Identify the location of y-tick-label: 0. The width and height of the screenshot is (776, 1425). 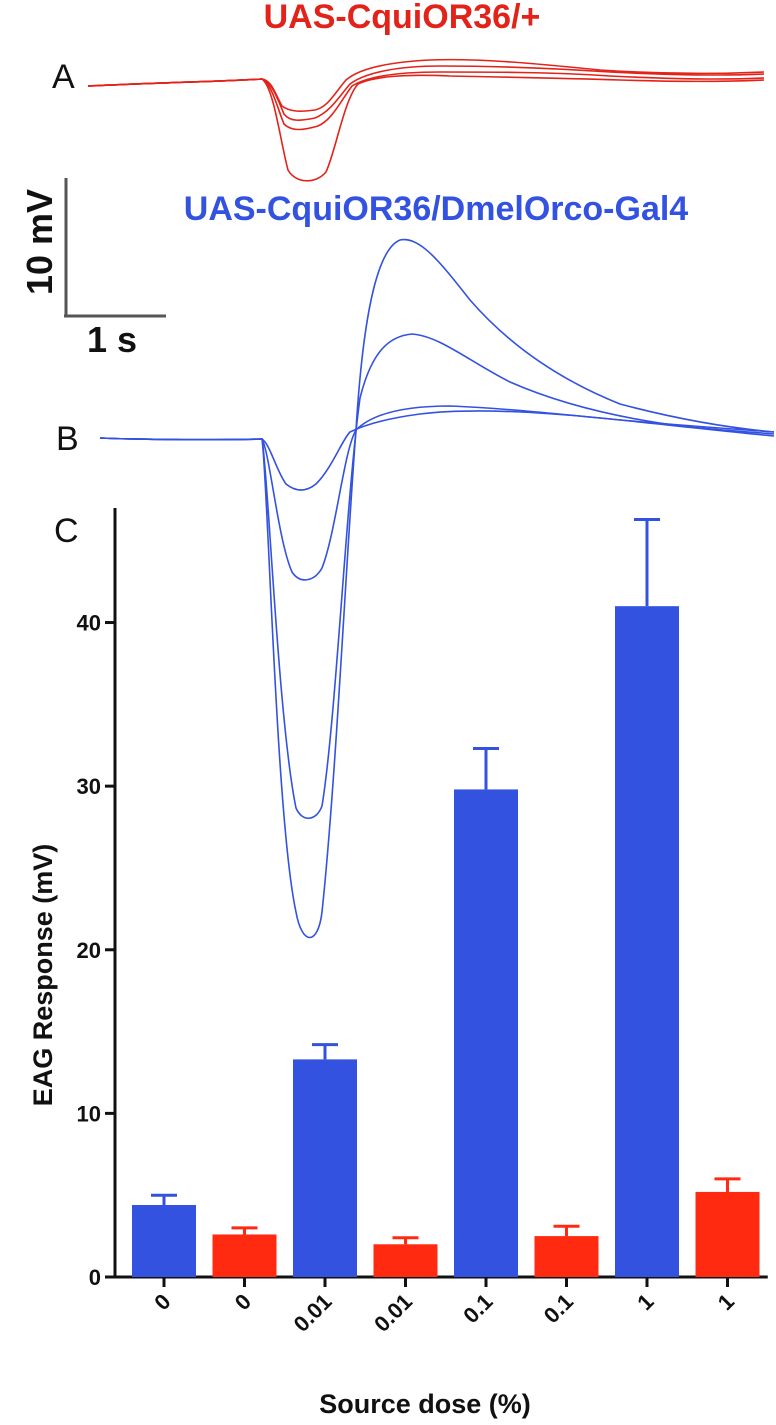
(95, 1277).